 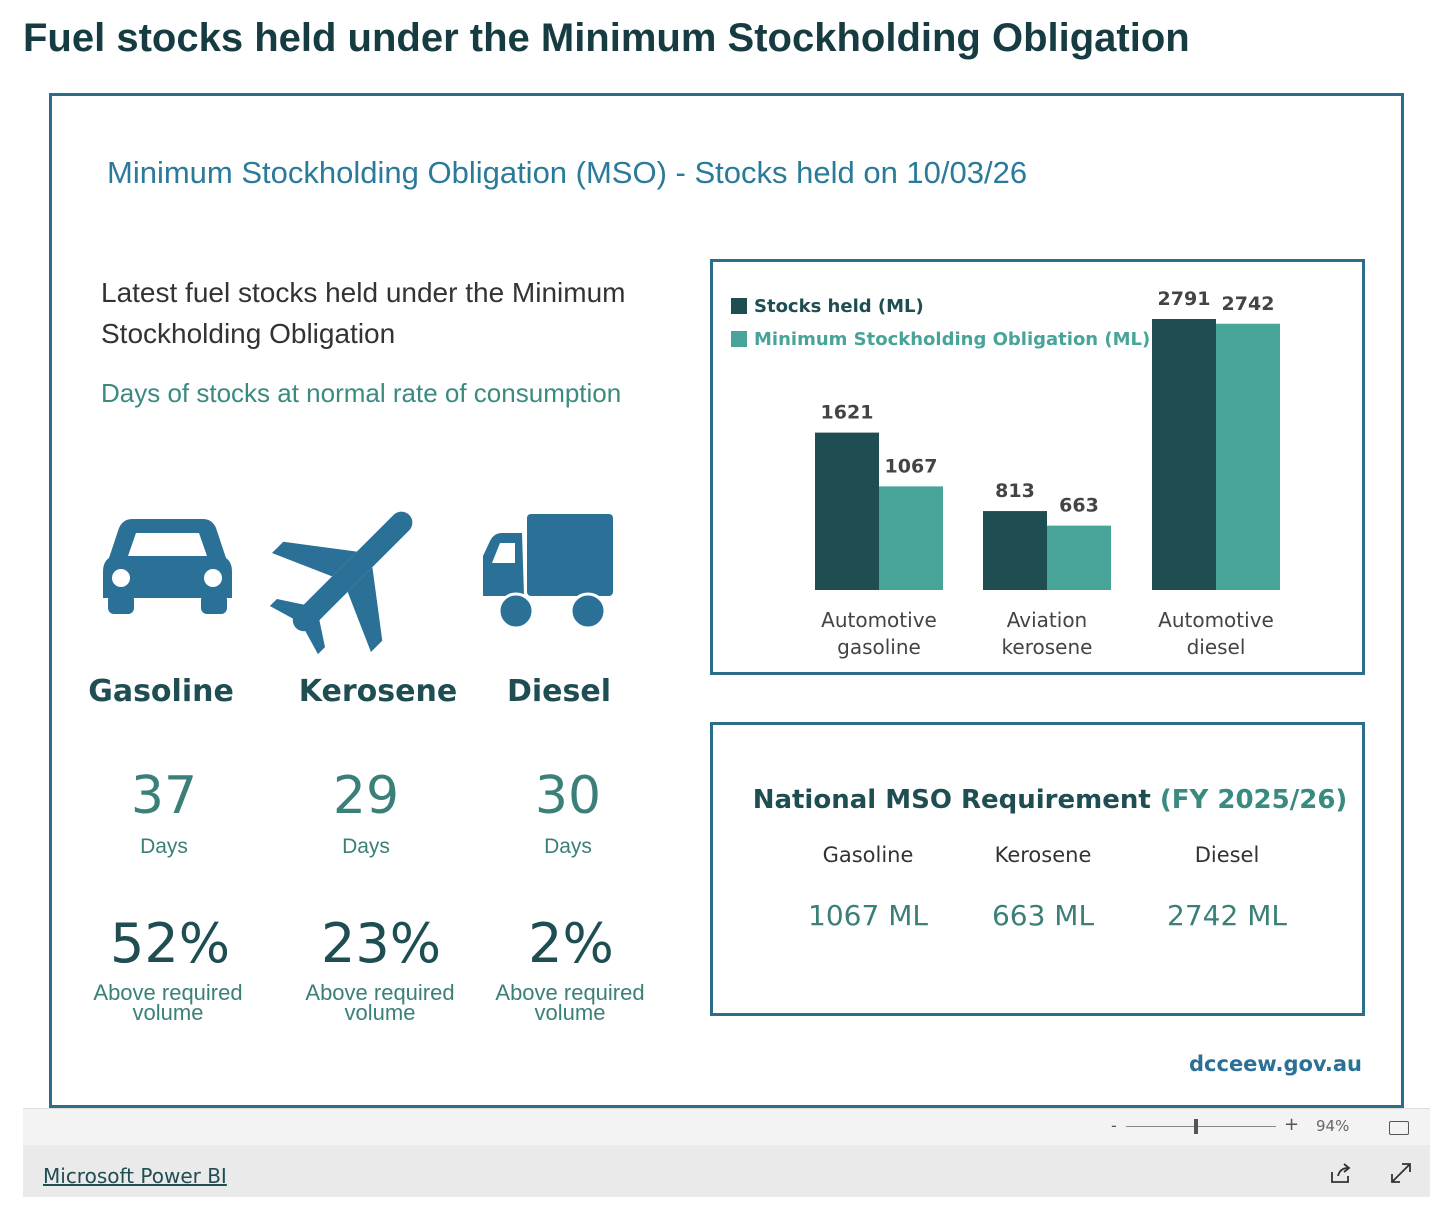 What do you see at coordinates (1399, 1128) in the screenshot?
I see `fit-page-button` at bounding box center [1399, 1128].